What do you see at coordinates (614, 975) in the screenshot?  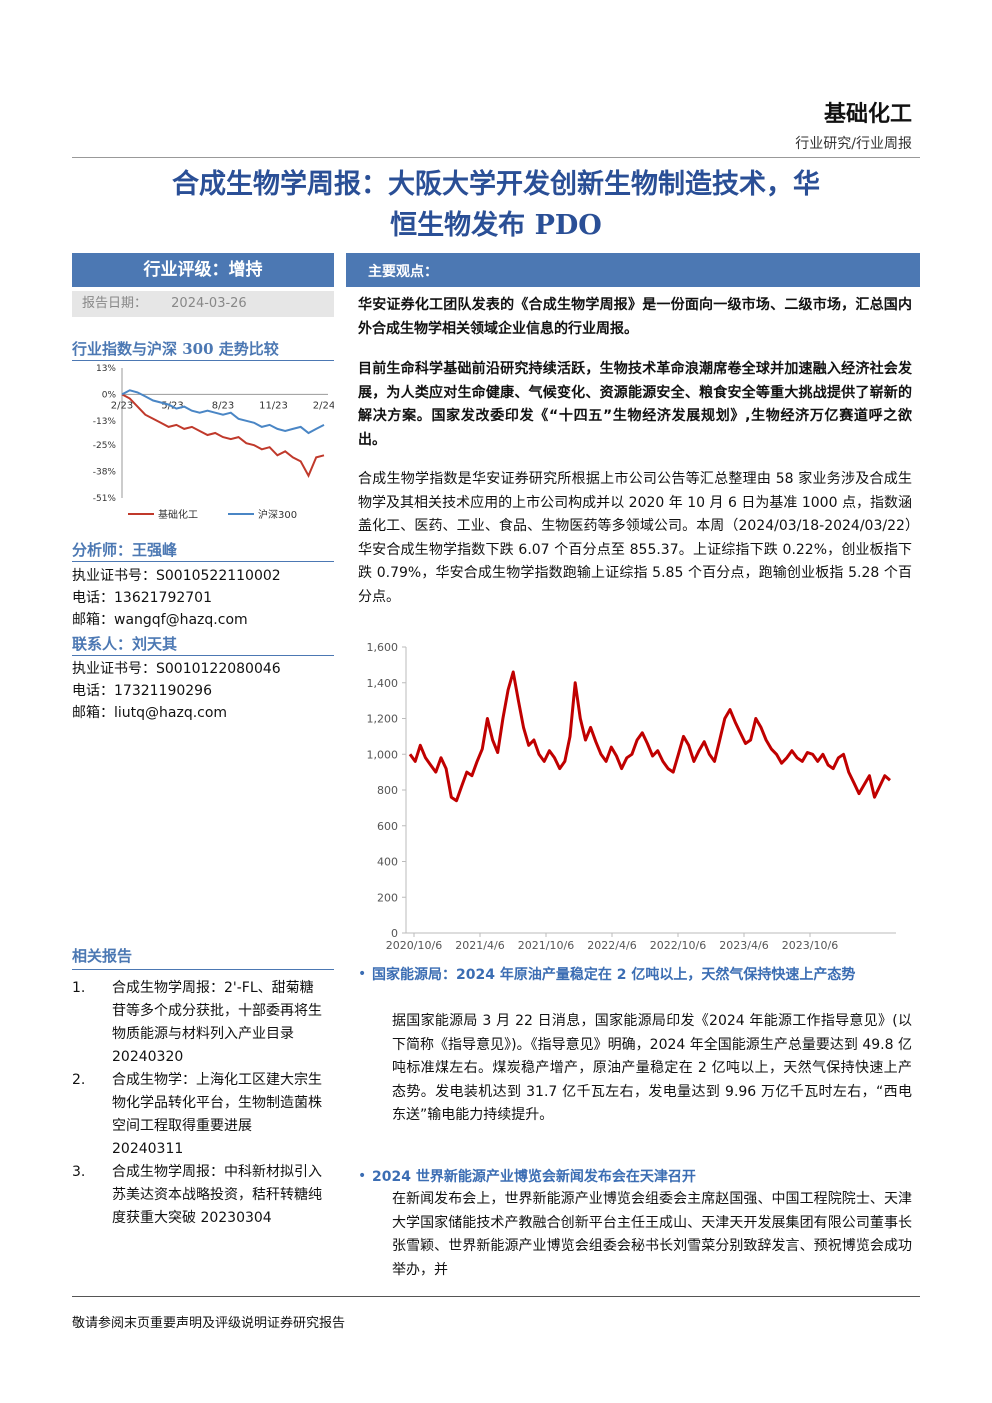 I see `news-1-title: 国家能源局：2024 年原油产量稳定在 2 亿吨以上，天然气保持快速上产态势` at bounding box center [614, 975].